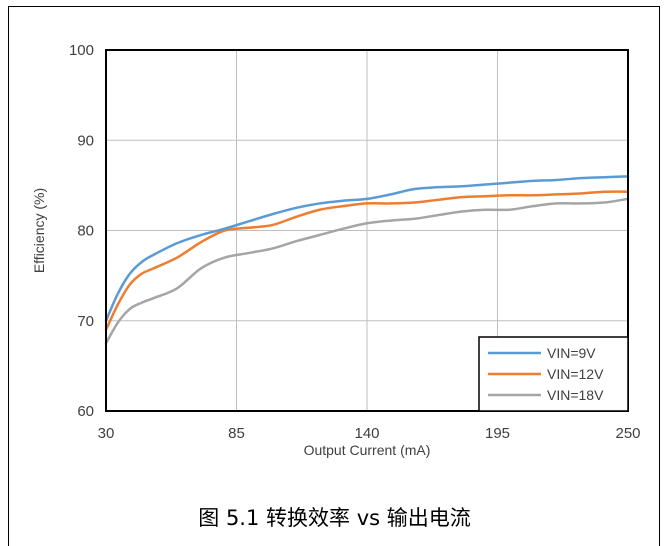  What do you see at coordinates (236, 433) in the screenshot?
I see `x-tick-label: 85` at bounding box center [236, 433].